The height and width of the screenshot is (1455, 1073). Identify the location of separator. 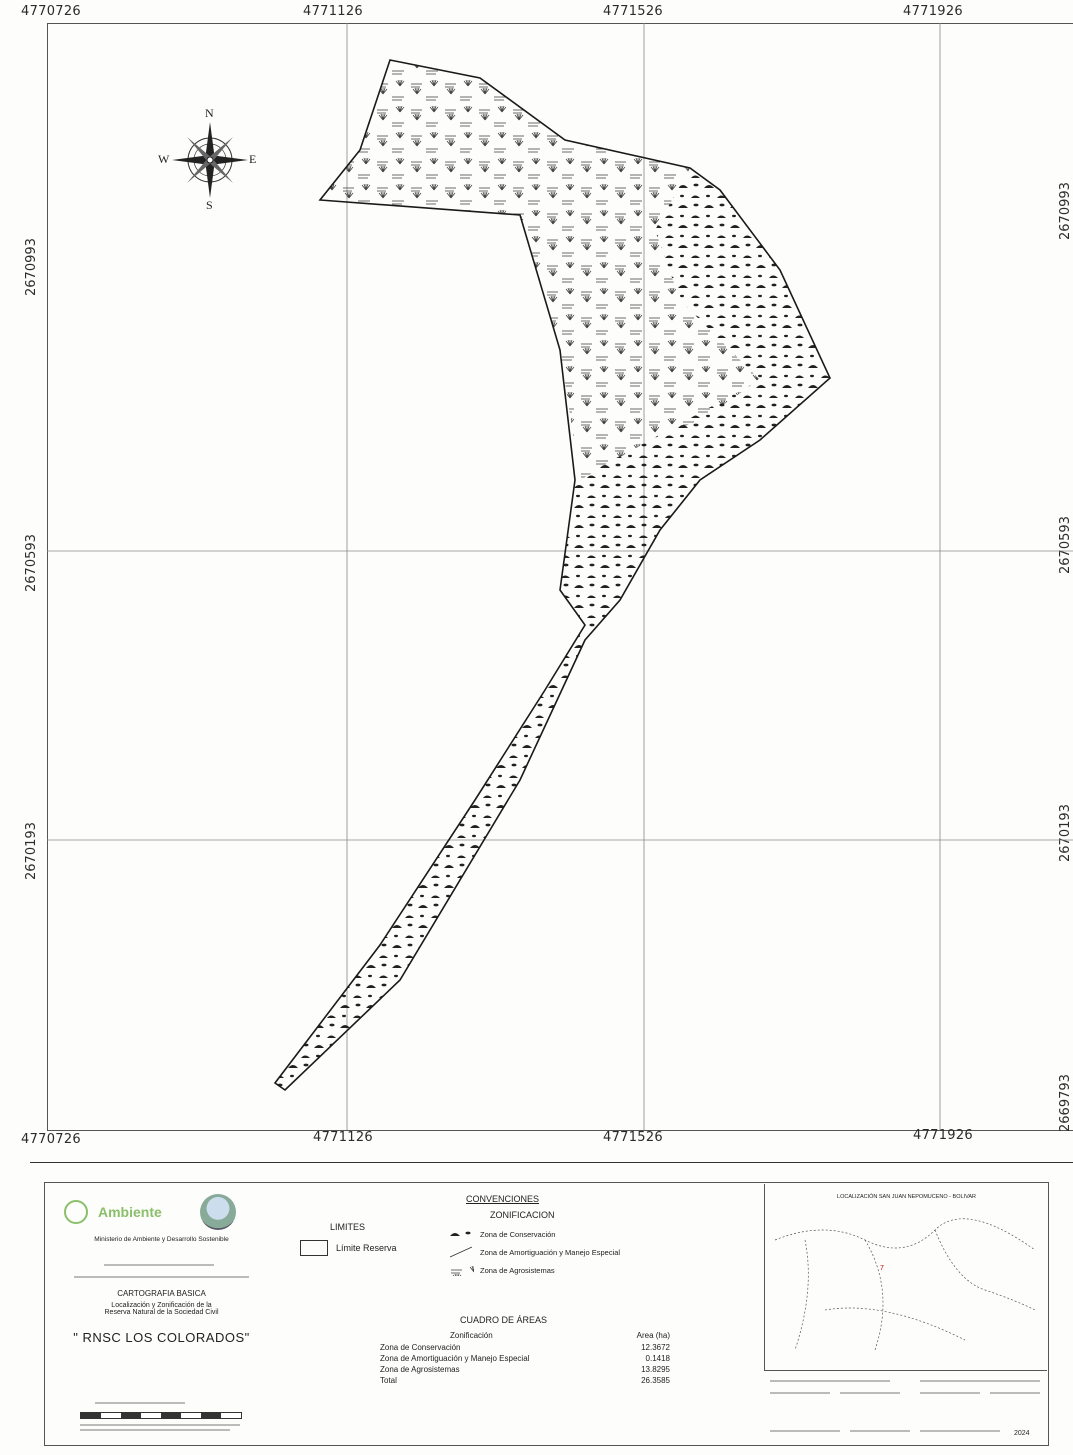
(551, 1162).